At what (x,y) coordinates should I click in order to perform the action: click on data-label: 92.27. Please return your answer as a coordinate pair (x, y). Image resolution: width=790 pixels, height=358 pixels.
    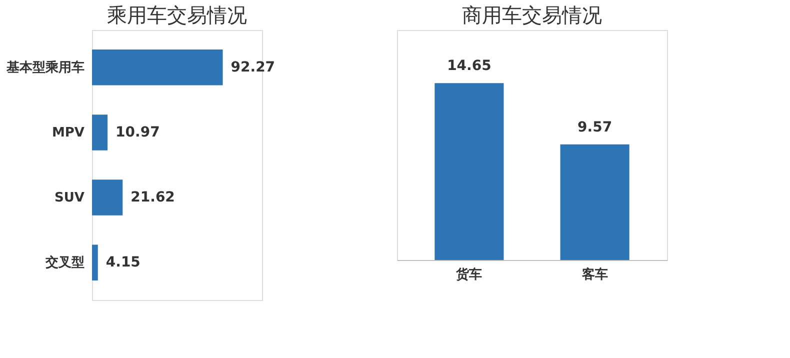
    Looking at the image, I should click on (253, 67).